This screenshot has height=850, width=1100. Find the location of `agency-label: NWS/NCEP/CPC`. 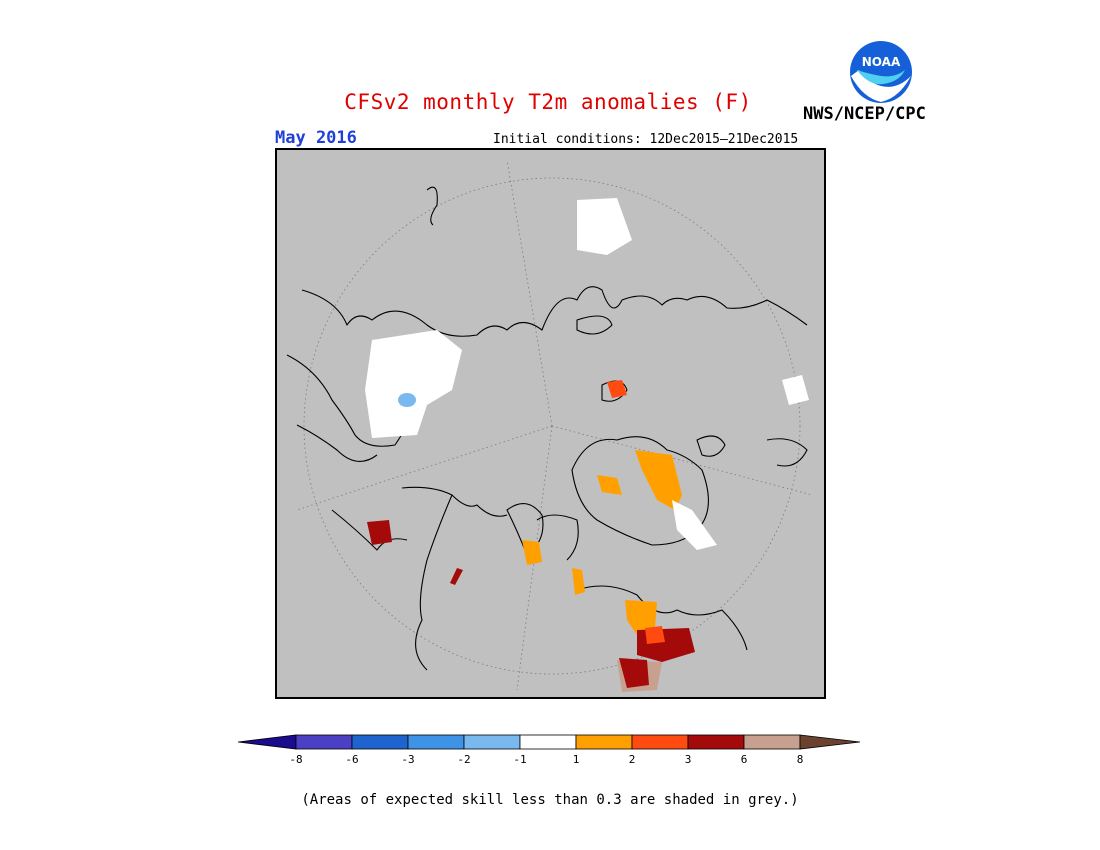

agency-label: NWS/NCEP/CPC is located at coordinates (864, 114).